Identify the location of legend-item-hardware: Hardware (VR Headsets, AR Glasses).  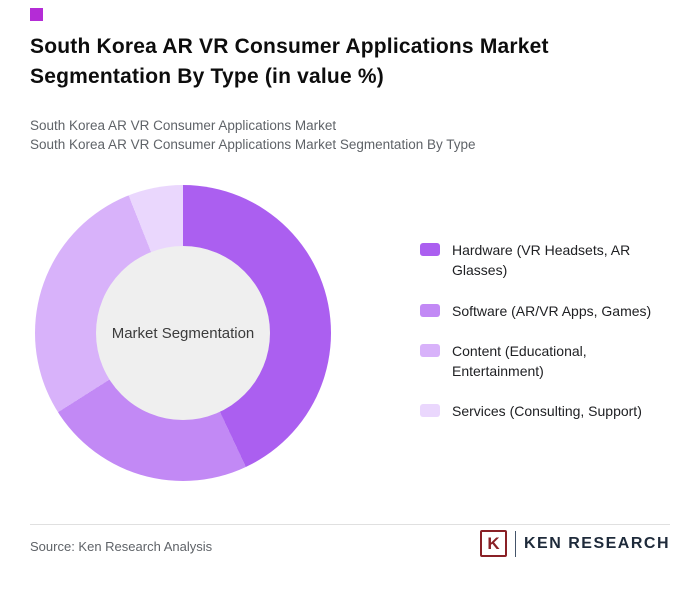
(545, 260).